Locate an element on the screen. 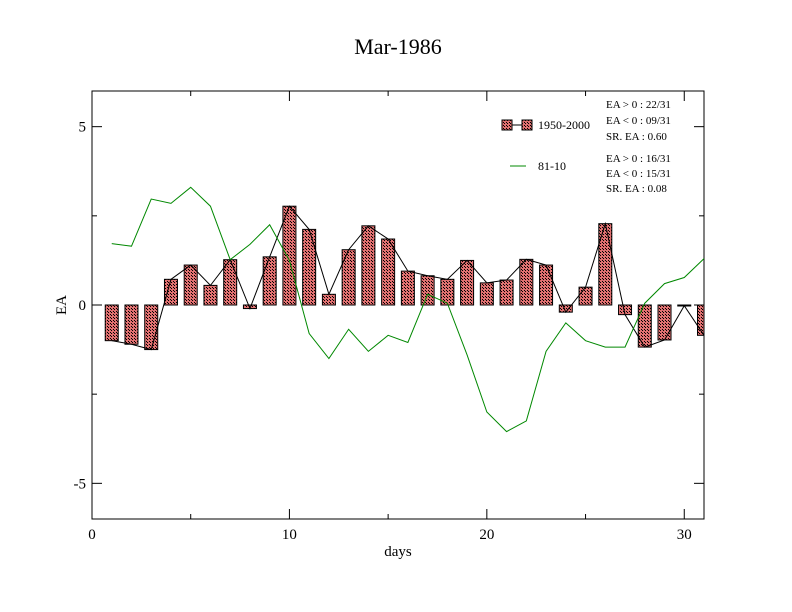 Image resolution: width=792 pixels, height=612 pixels. y-axis-label: EA is located at coordinates (62, 305).